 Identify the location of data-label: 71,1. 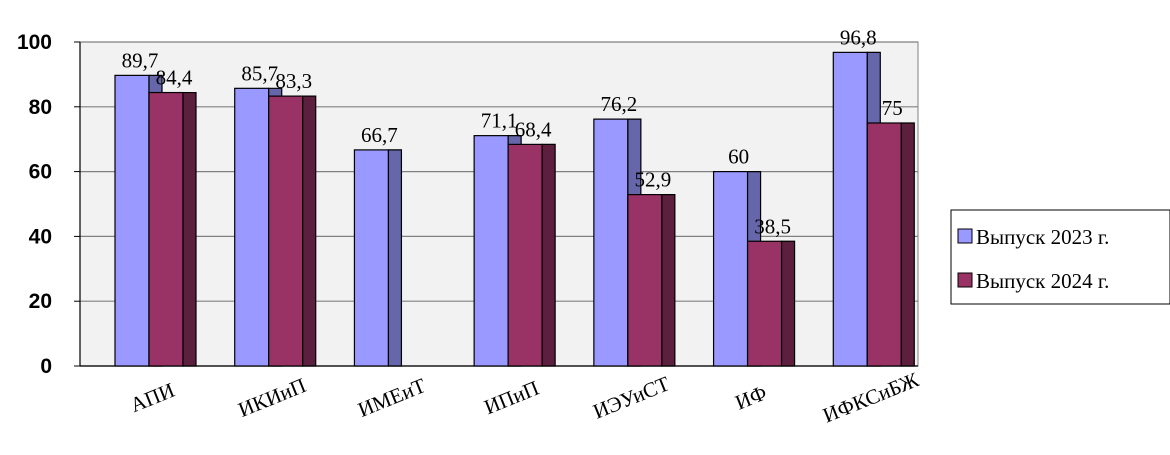
(499, 121).